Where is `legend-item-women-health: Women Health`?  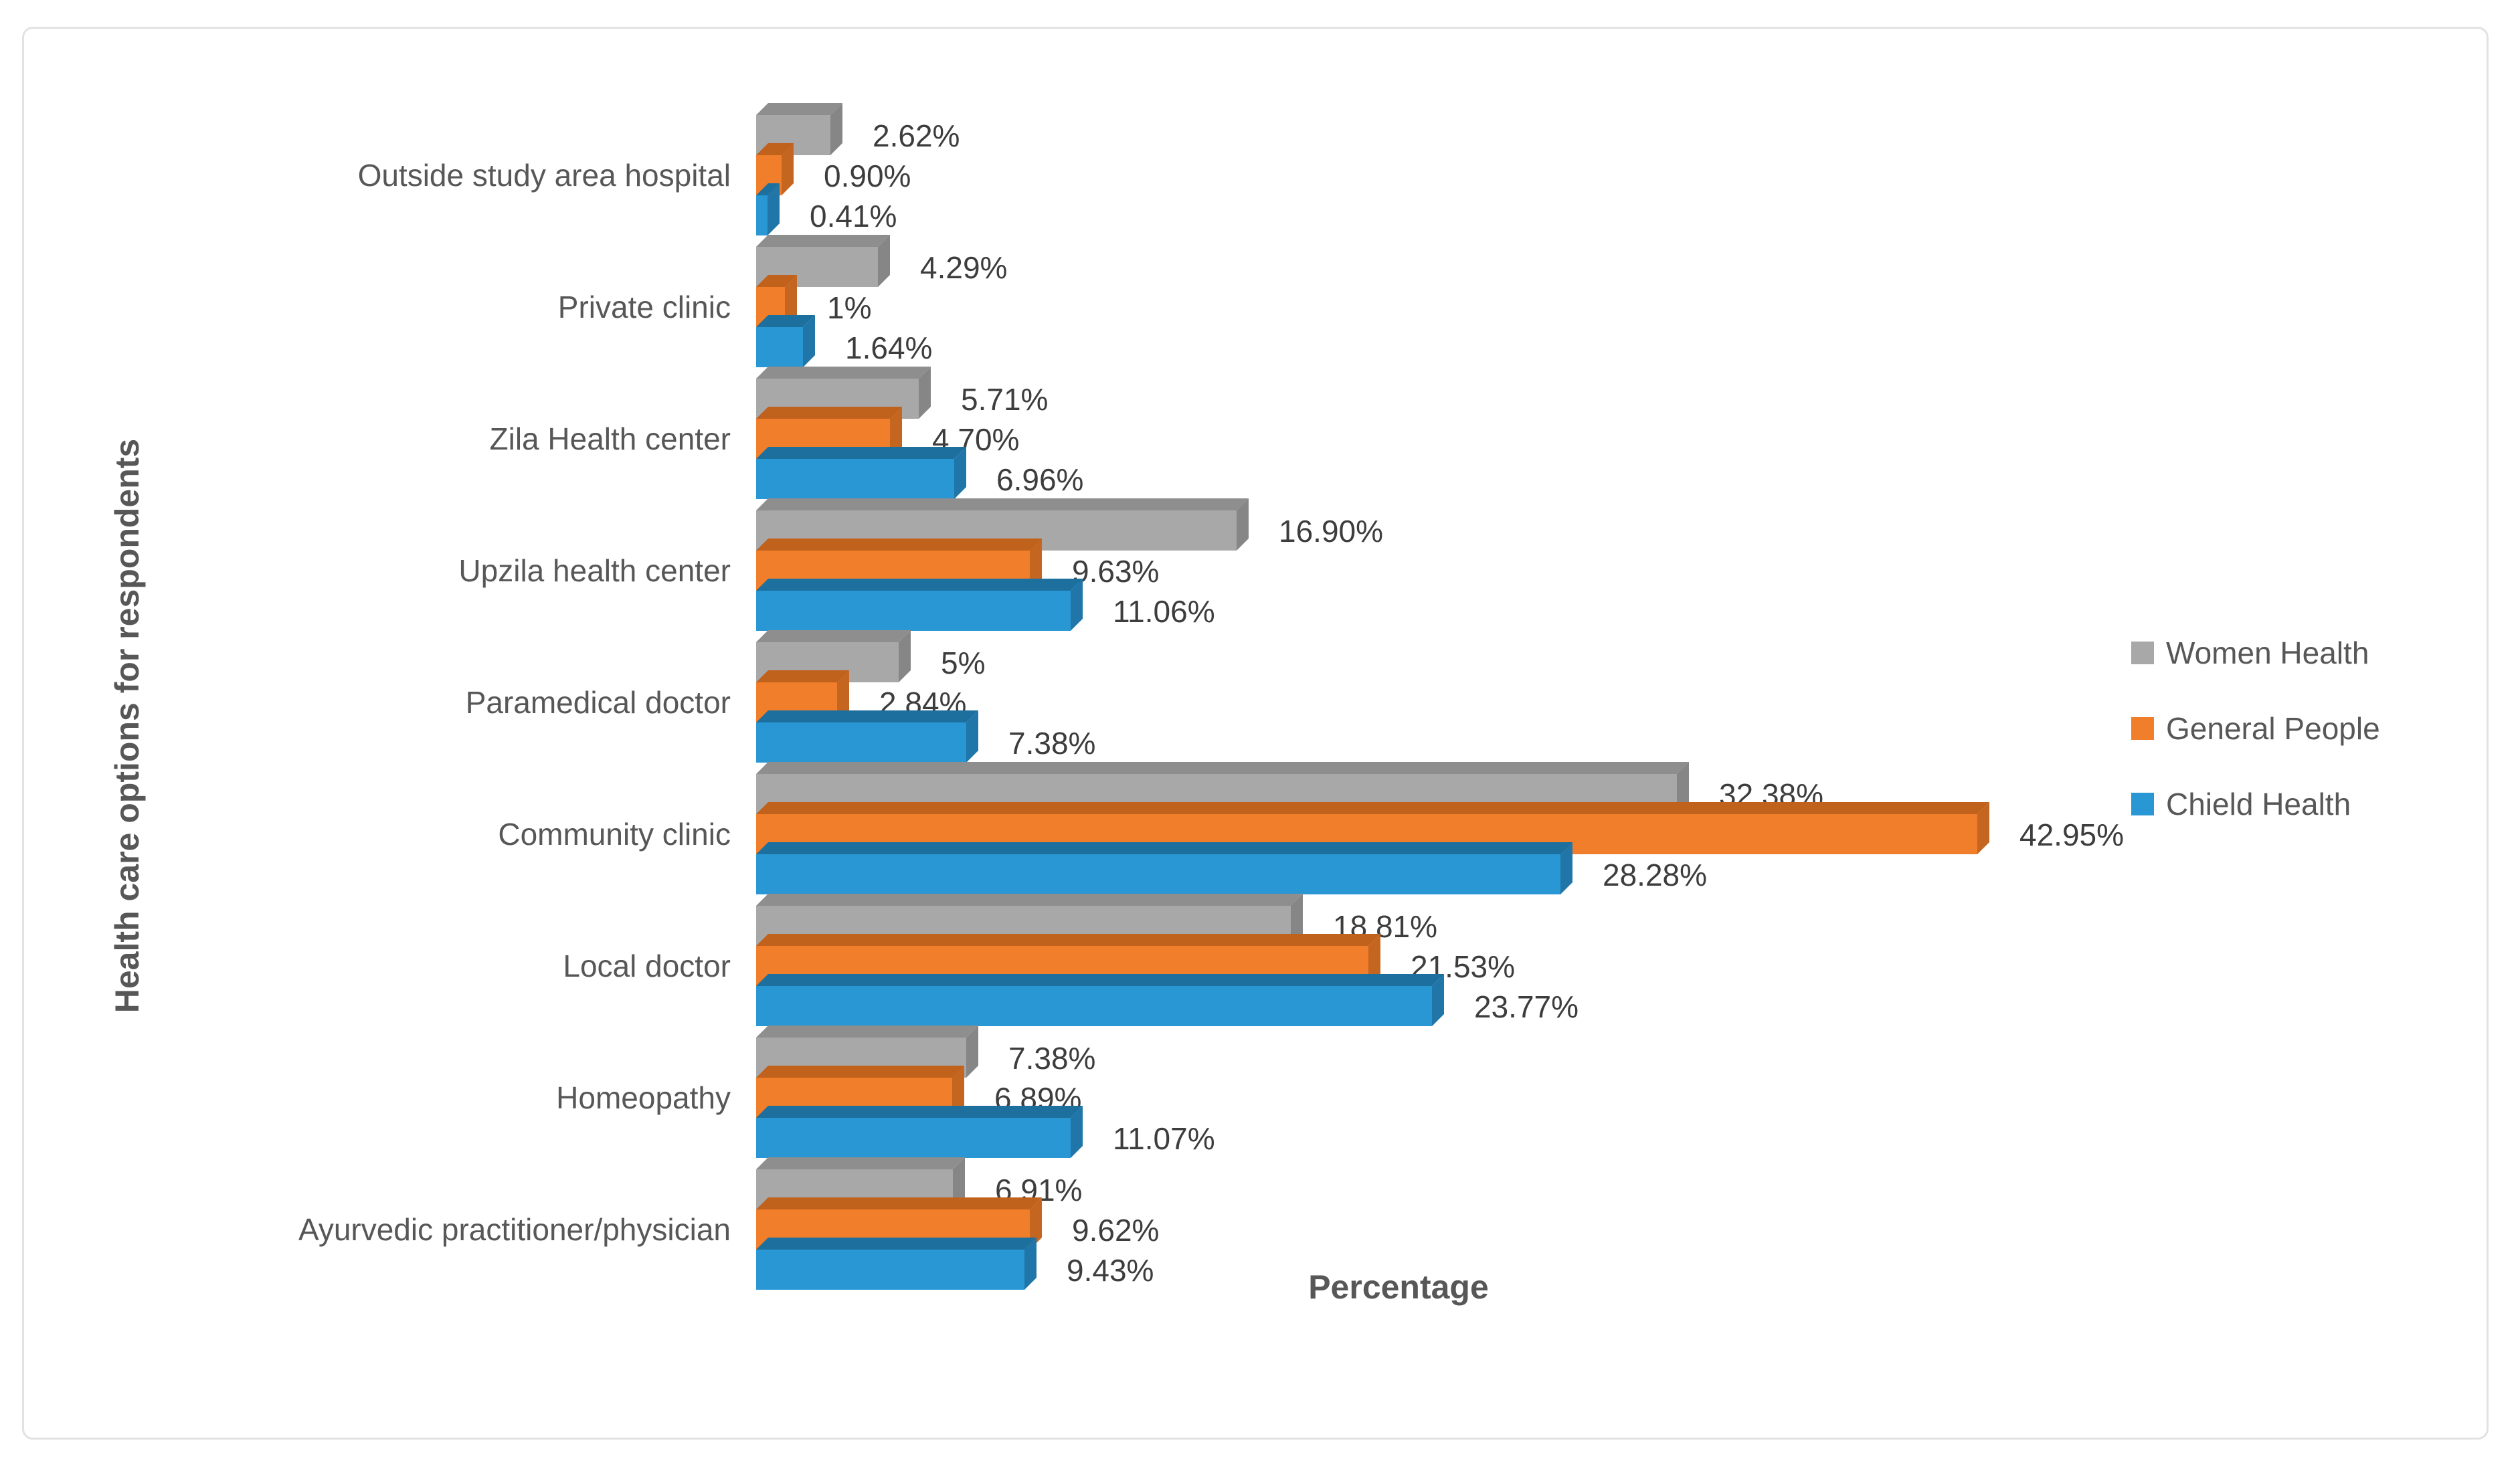
legend-item-women-health: Women Health is located at coordinates (2255, 653).